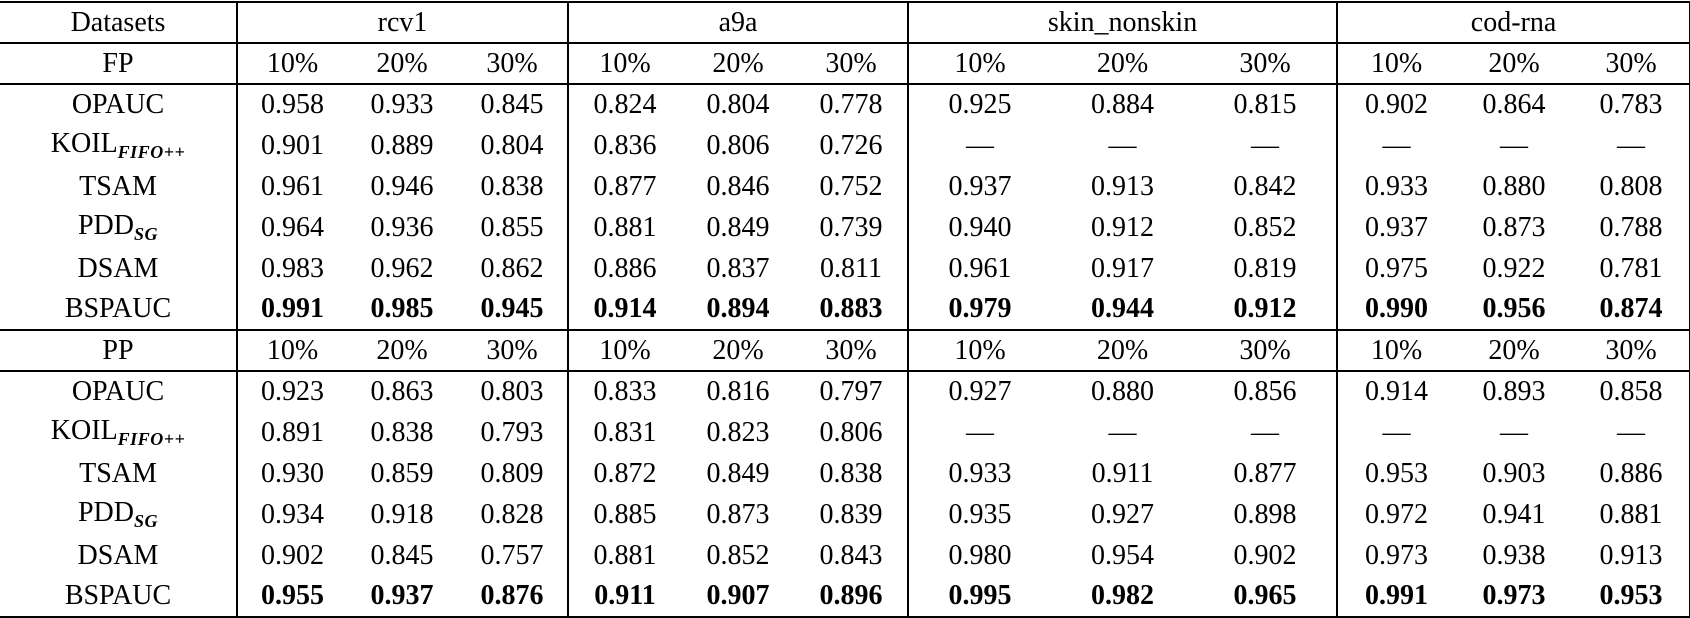  I want to click on ratio-header-rcv1-30%: 30%, so click(513, 64).